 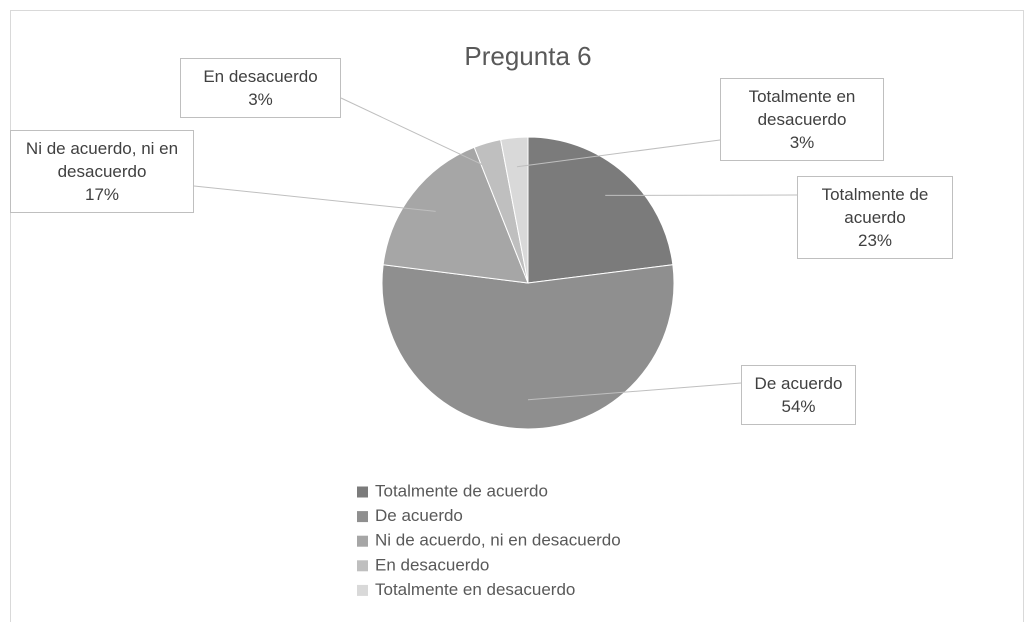 I want to click on legend-label: Totalmente en desacuerdo, so click(x=475, y=589).